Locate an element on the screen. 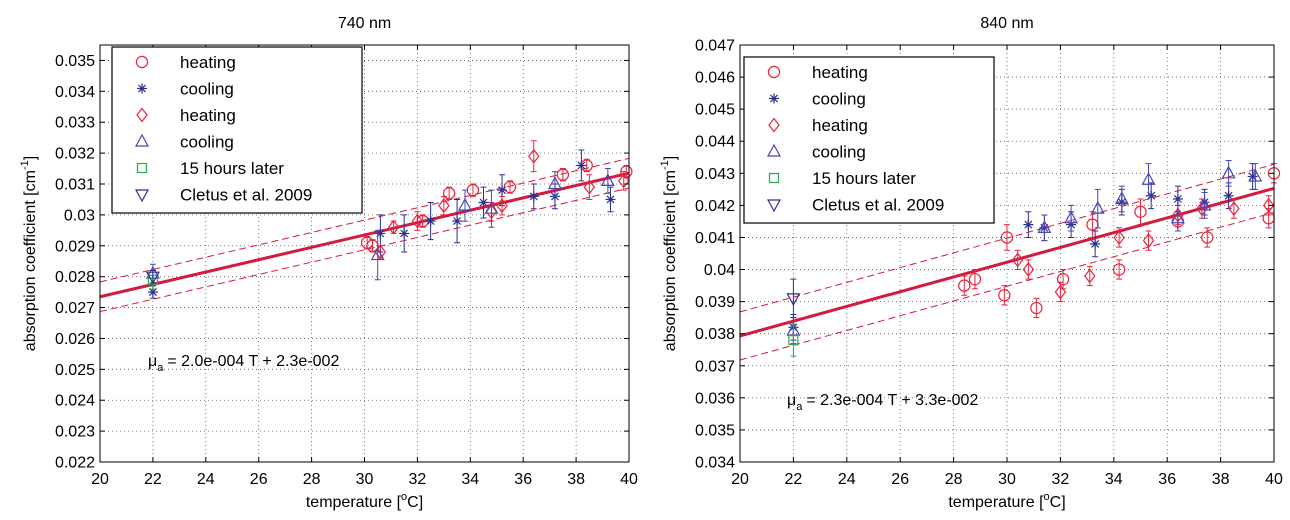 This screenshot has height=520, width=1290. x-axis-label-sup: o is located at coordinates (404, 497).